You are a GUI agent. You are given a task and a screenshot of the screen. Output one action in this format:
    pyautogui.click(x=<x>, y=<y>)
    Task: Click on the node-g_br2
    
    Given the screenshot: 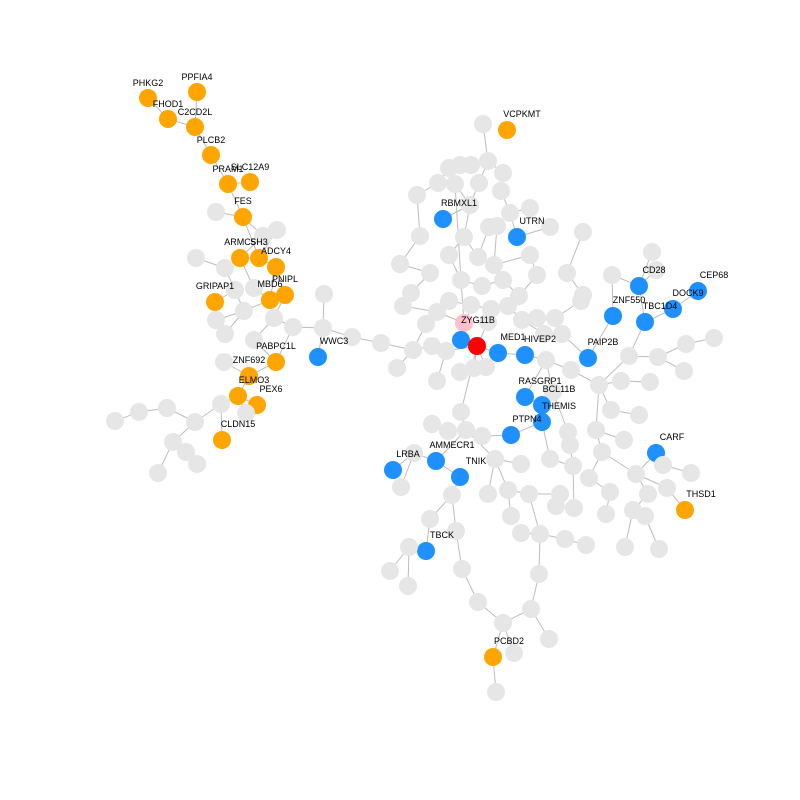 What is the action you would take?
    pyautogui.click(x=413, y=350)
    